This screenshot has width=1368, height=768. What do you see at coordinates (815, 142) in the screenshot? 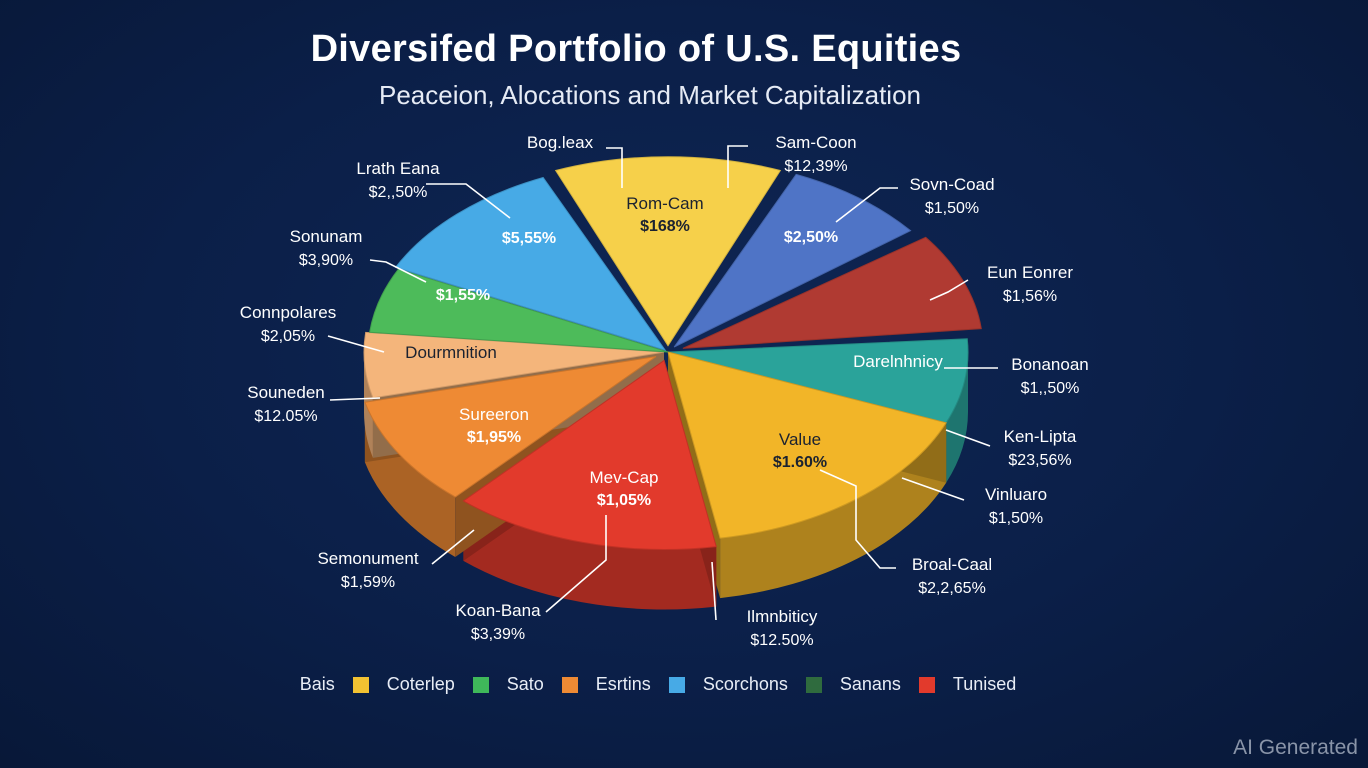
I see `callout-name: Sam-Coon` at bounding box center [815, 142].